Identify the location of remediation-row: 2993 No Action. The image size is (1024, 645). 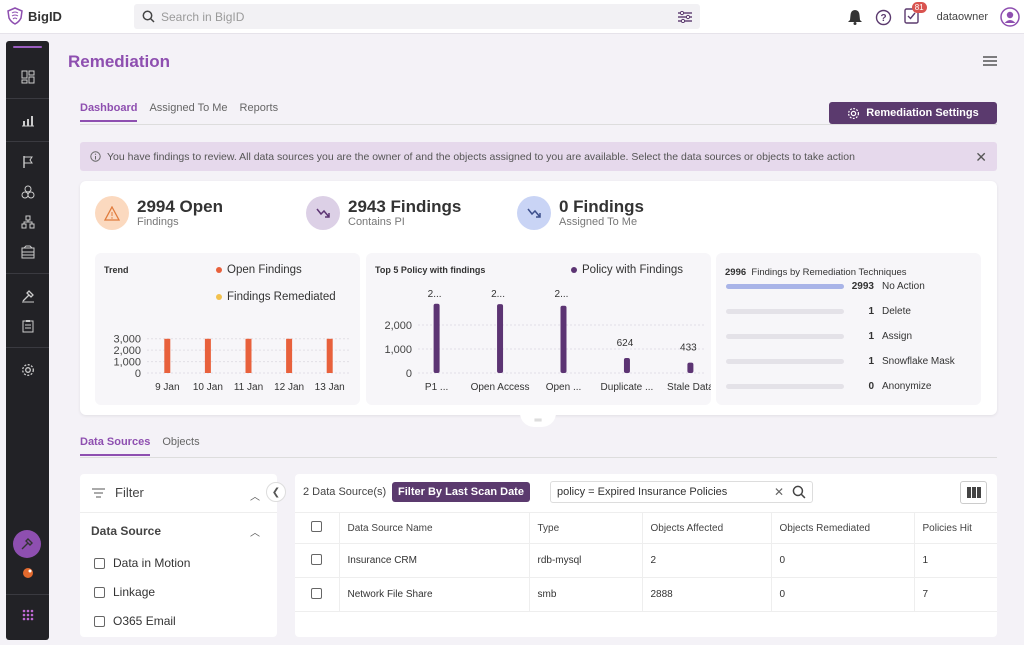
(825, 286).